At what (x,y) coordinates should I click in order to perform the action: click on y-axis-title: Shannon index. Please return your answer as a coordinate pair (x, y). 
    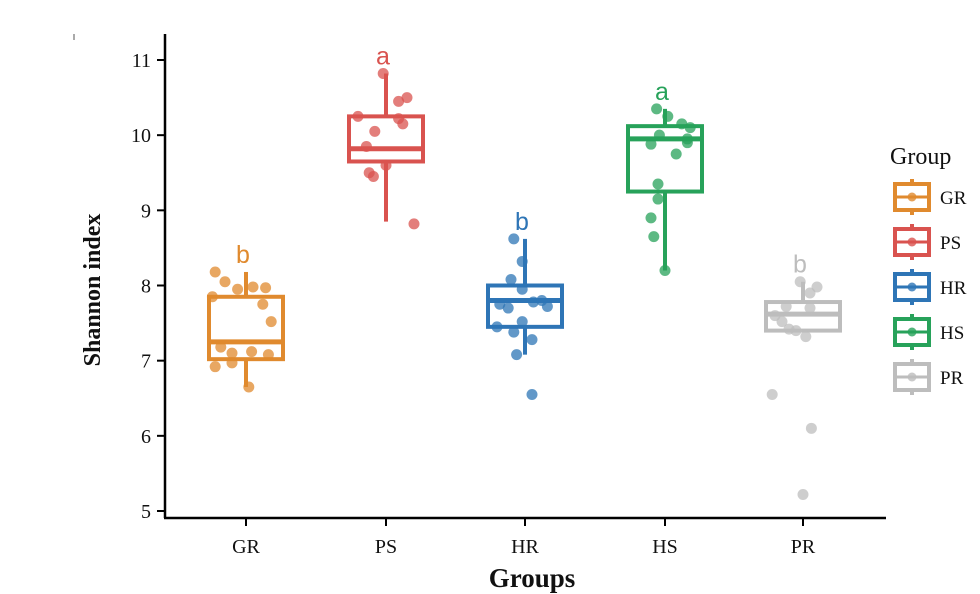
    Looking at the image, I should click on (93, 290).